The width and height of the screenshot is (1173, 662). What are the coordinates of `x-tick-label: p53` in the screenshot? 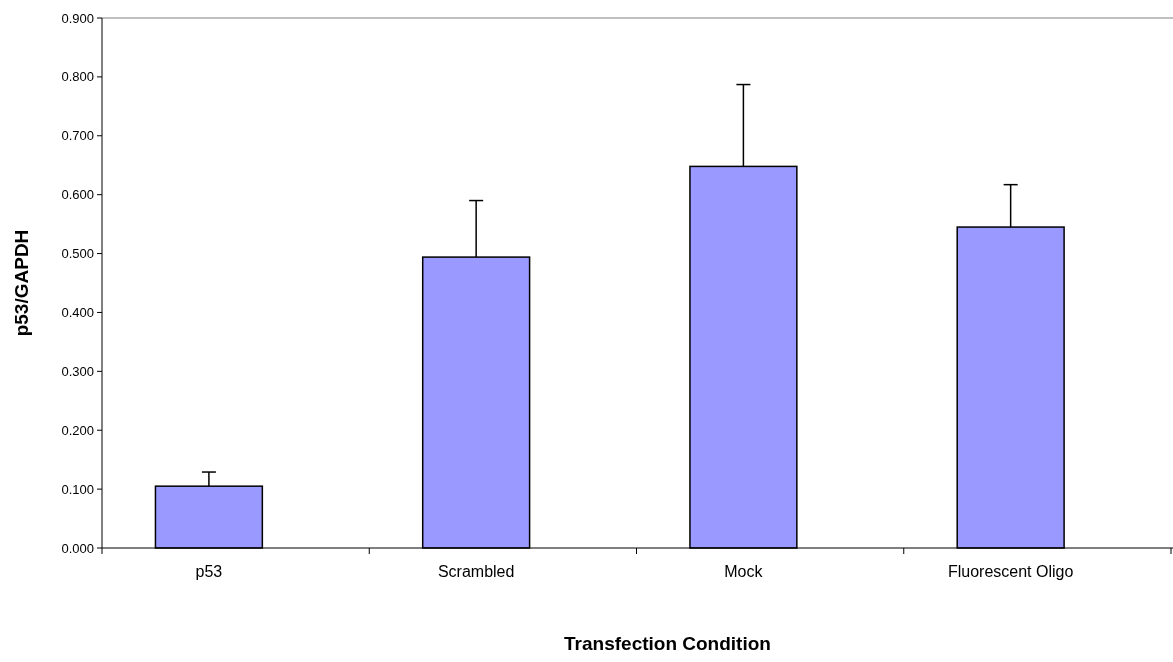 It's located at (209, 571).